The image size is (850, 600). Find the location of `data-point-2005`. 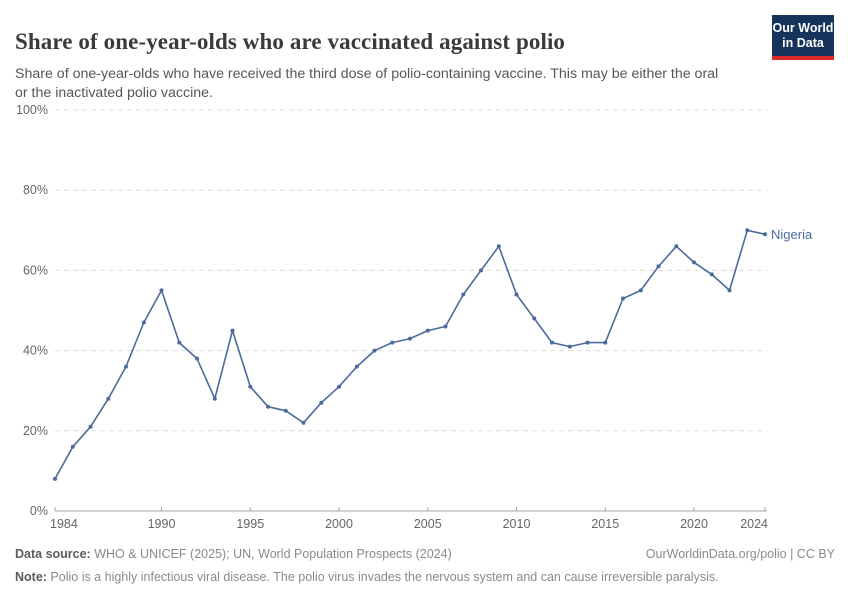

data-point-2005 is located at coordinates (427, 330).